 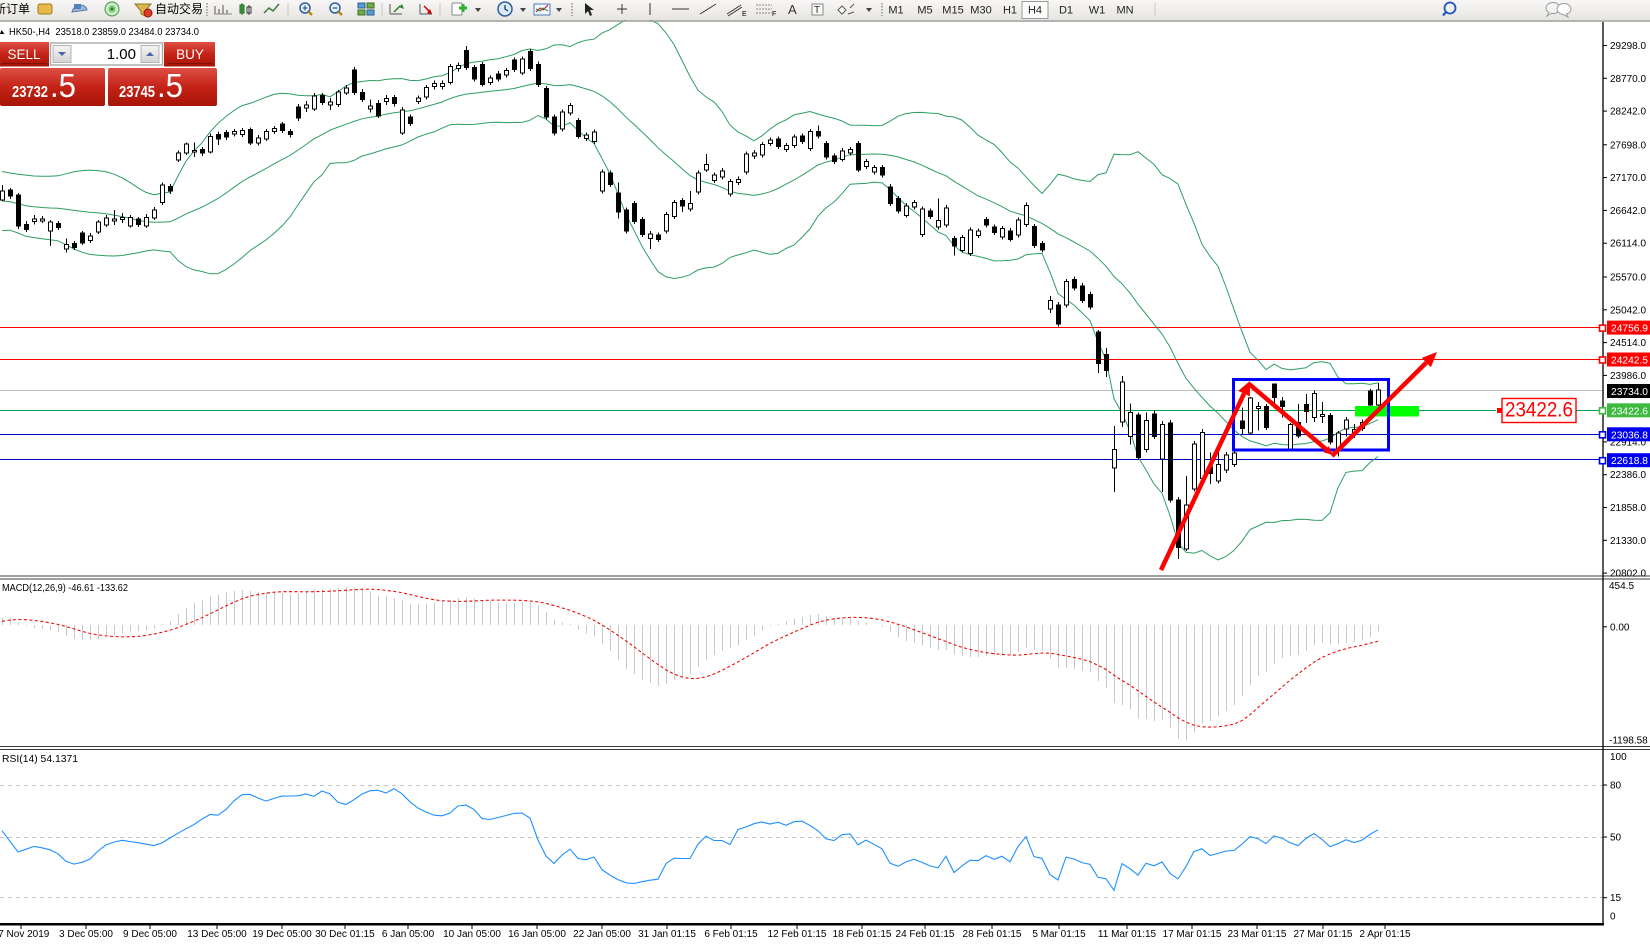 I want to click on svg-text: 17 Mar 01:15, so click(x=1192, y=934).